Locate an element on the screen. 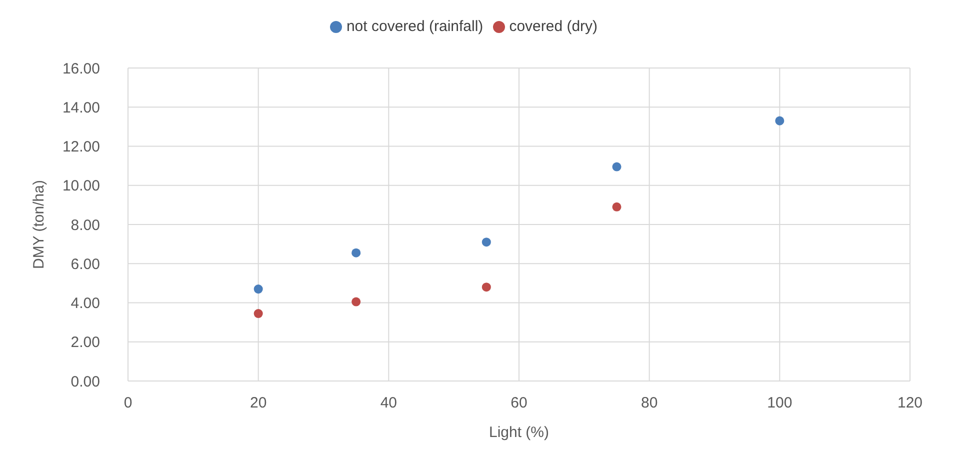 The height and width of the screenshot is (459, 958). y-tick-label: 12.00 is located at coordinates (81, 147).